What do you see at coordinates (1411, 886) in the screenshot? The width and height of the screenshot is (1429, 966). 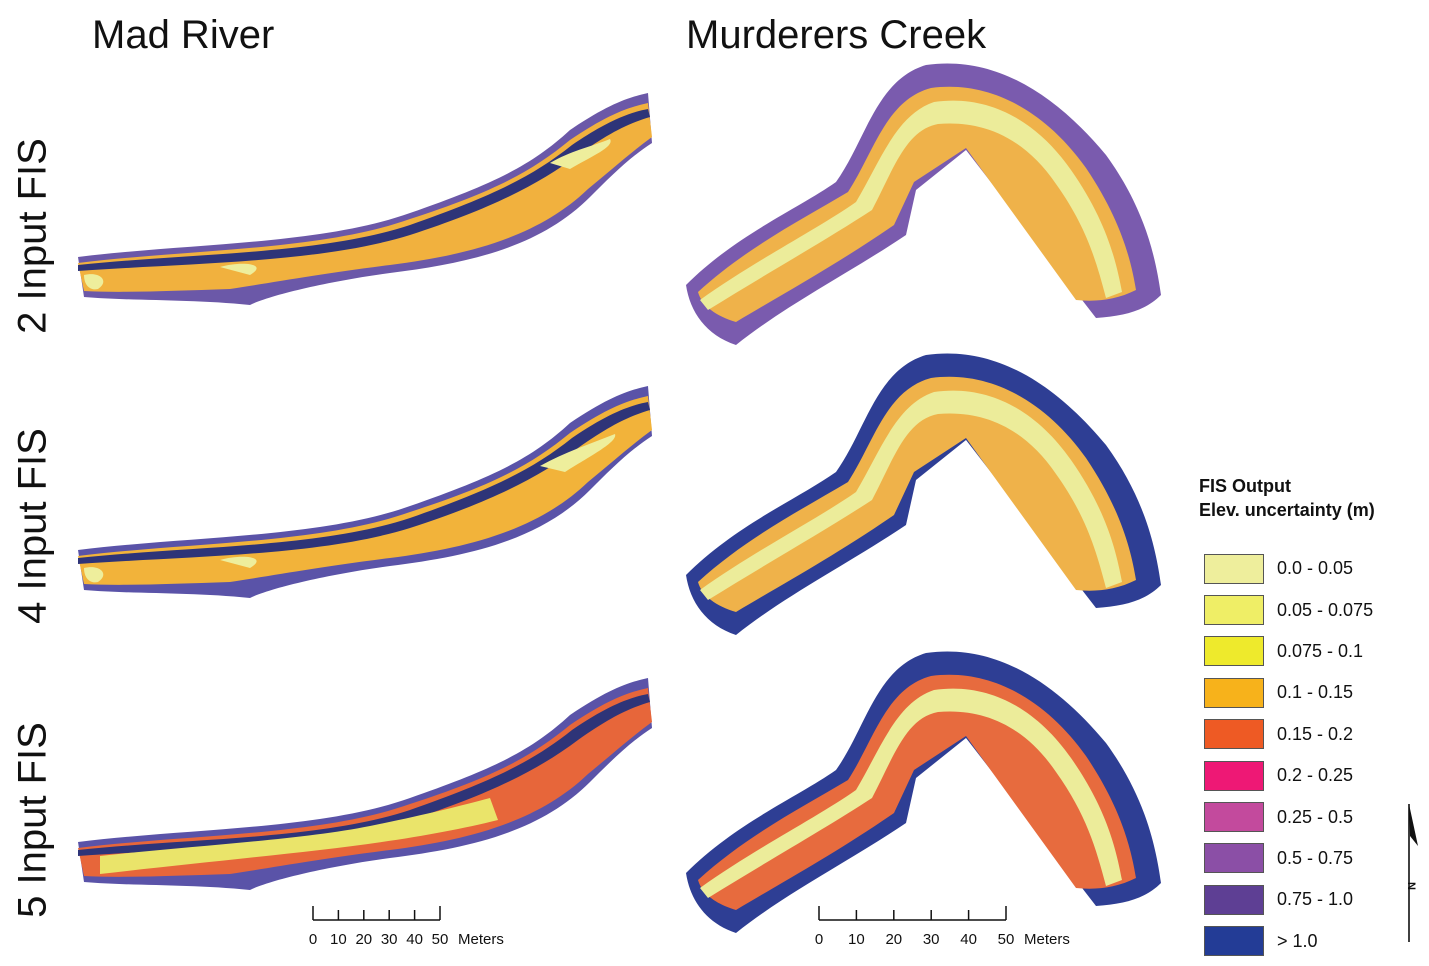 I see `north-label: N` at bounding box center [1411, 886].